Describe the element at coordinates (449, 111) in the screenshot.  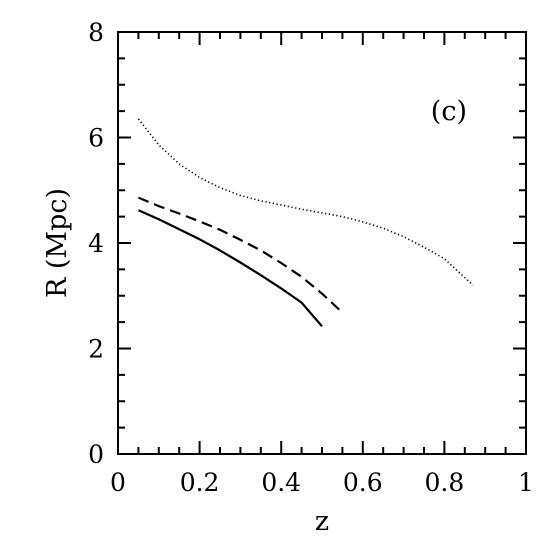
I see `panel-label: (c)` at that location.